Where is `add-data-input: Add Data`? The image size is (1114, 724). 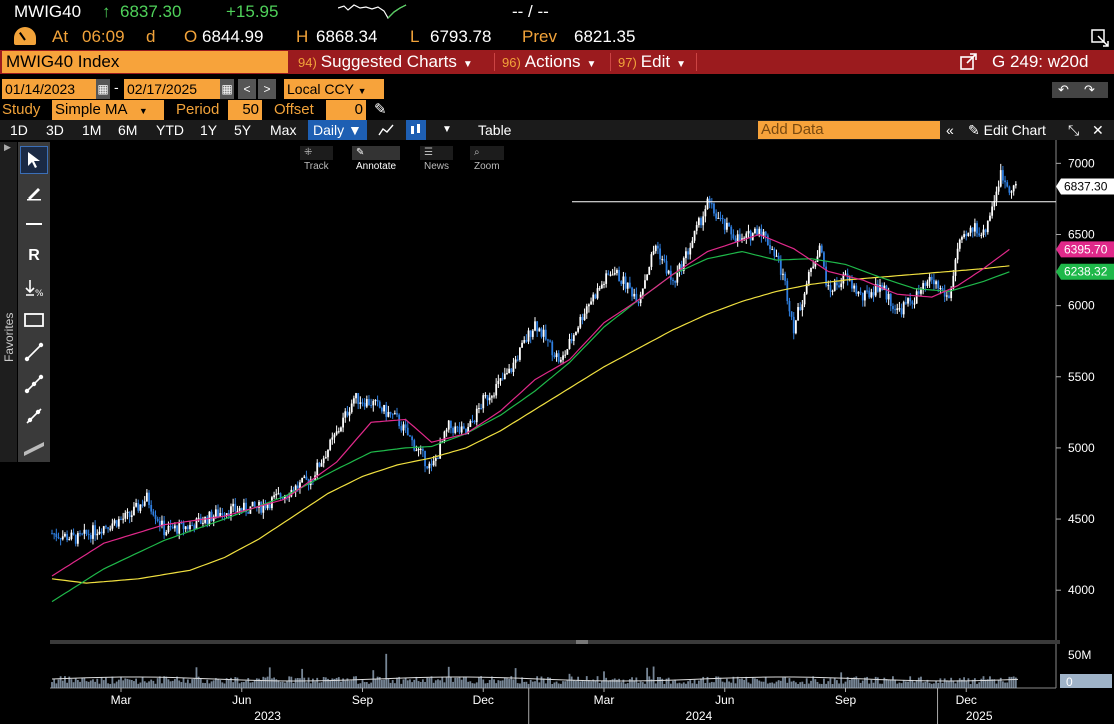
add-data-input: Add Data is located at coordinates (849, 130).